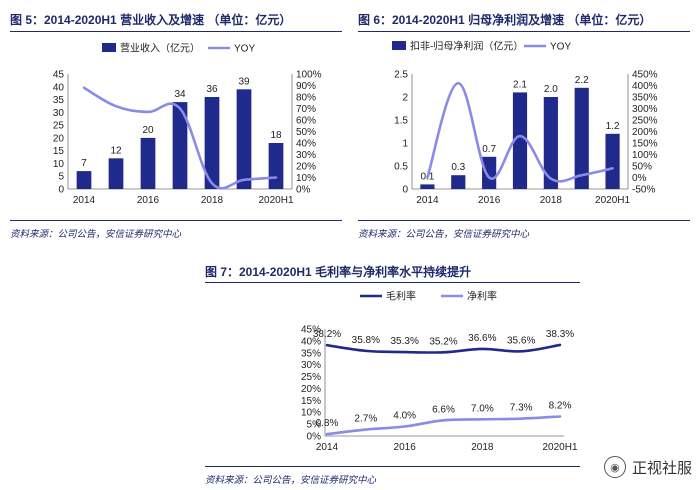  What do you see at coordinates (443, 425) in the screenshot?
I see `fig7-net-margin-line` at bounding box center [443, 425].